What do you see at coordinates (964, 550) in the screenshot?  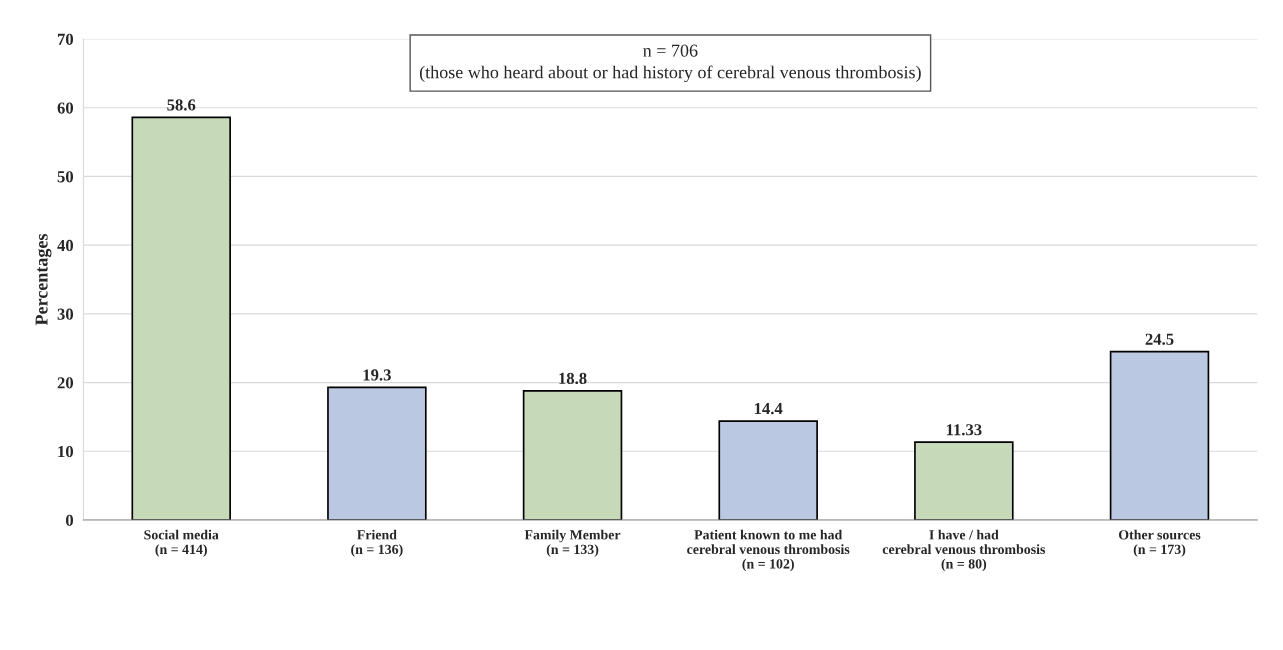 I see `x-tick-label: I have / had cerebral venous thrombosis (n = 80)` at bounding box center [964, 550].